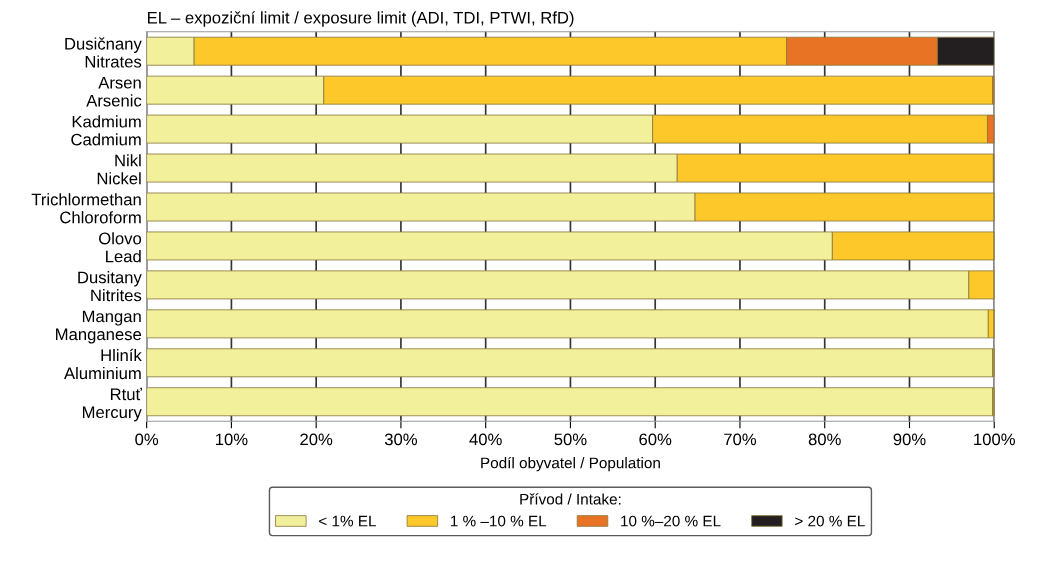 The width and height of the screenshot is (1040, 577). I want to click on x-tick-label: 40%, so click(485, 439).